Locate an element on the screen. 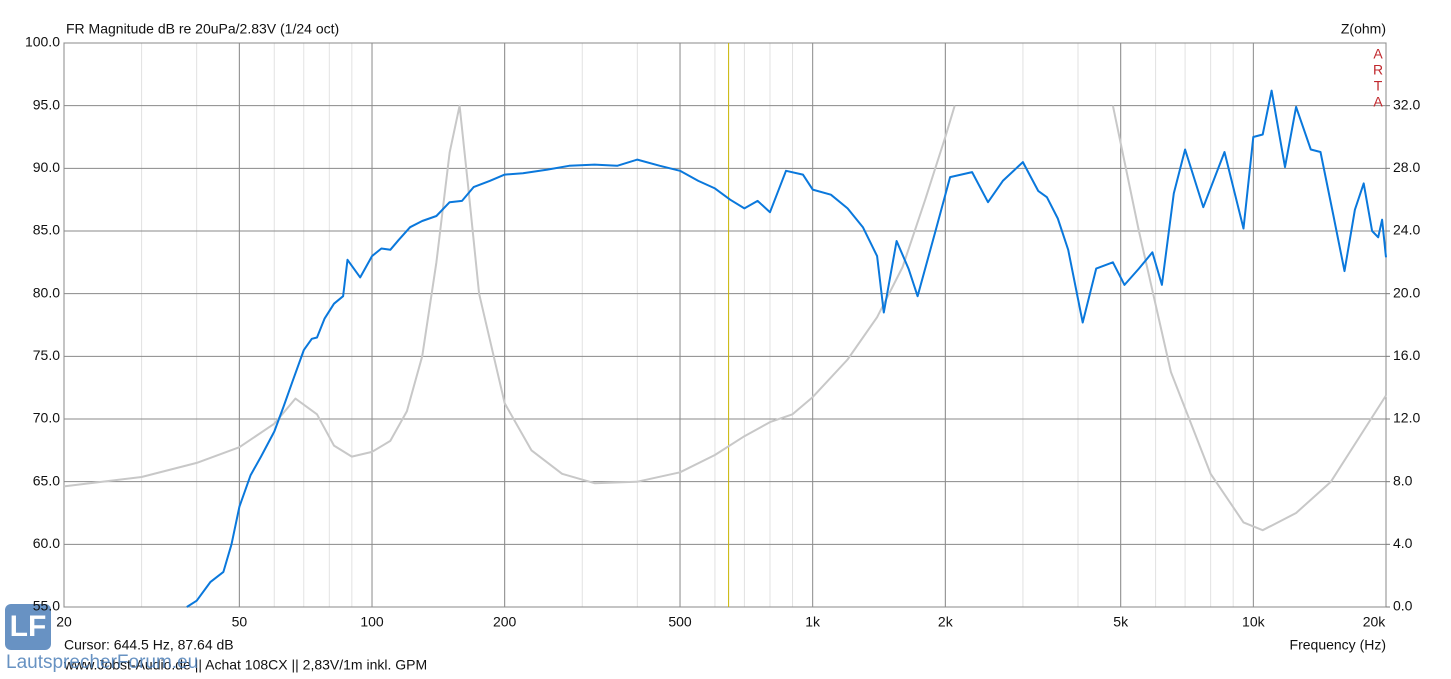  logo: LF is located at coordinates (28, 626).